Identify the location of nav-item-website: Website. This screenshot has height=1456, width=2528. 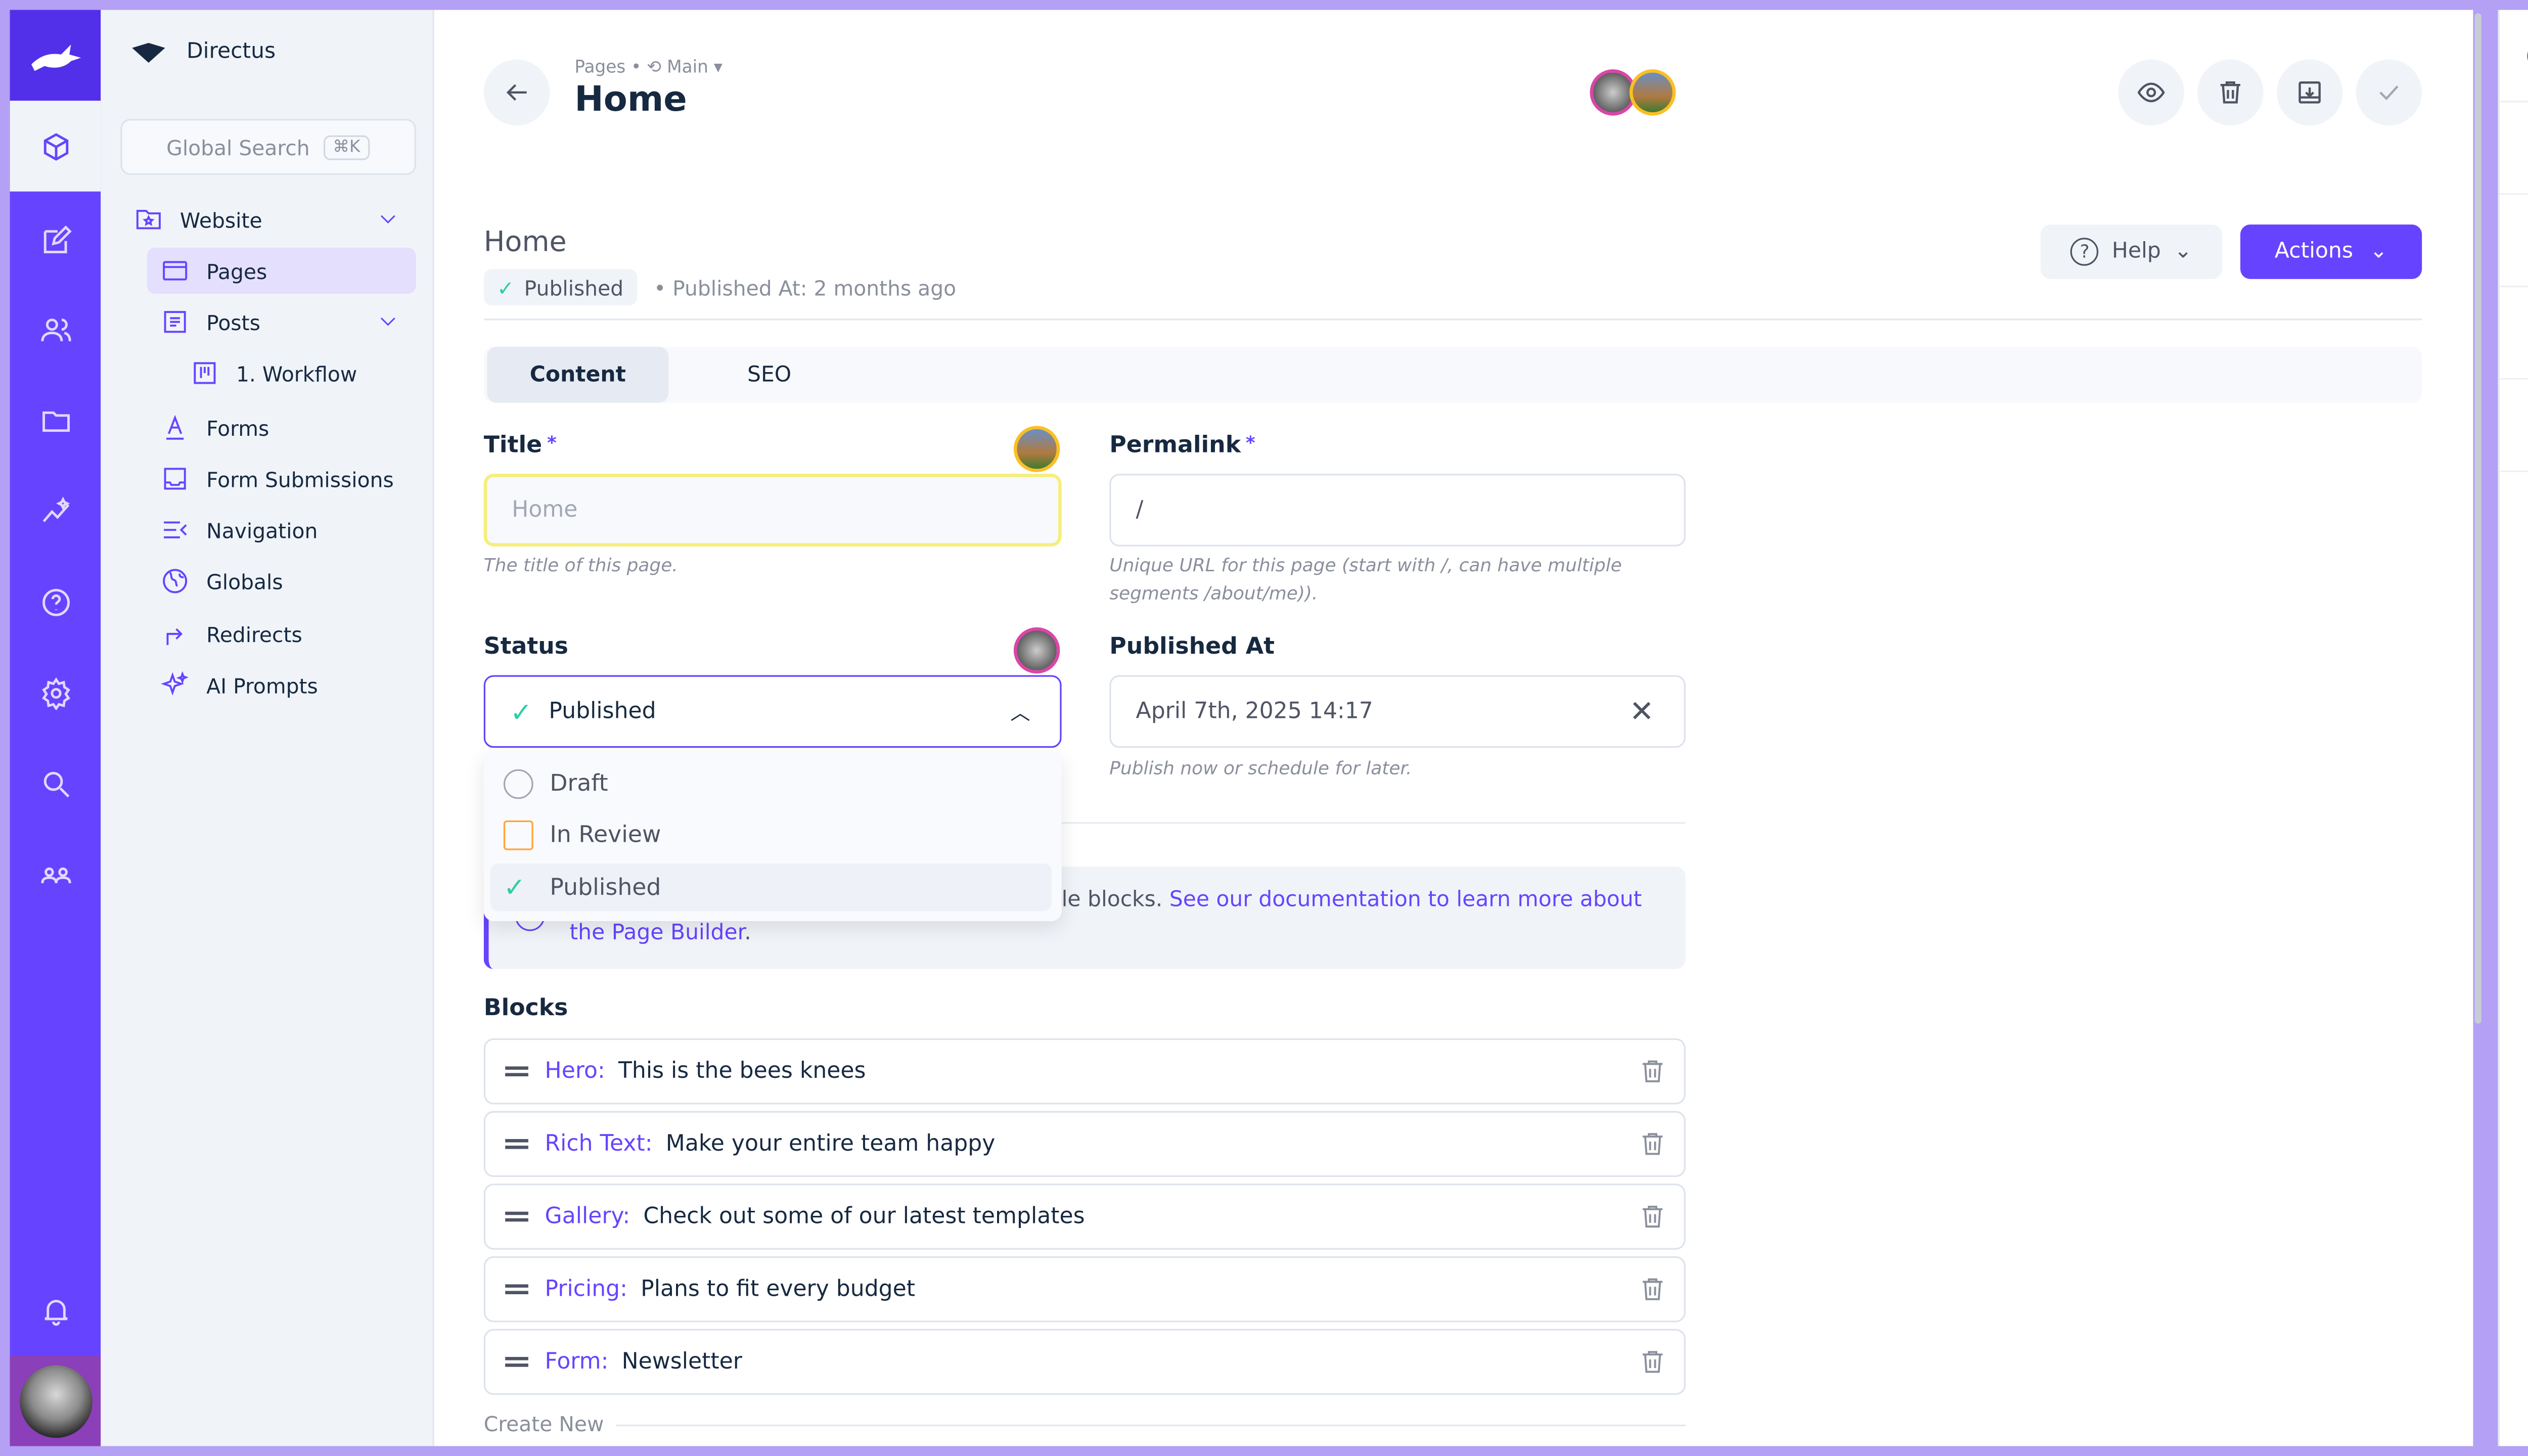
(268, 220).